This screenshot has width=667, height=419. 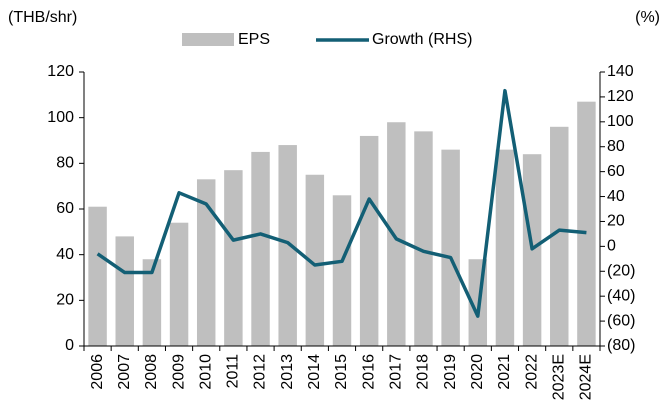 What do you see at coordinates (314, 372) in the screenshot?
I see `x-tick-label: 2014` at bounding box center [314, 372].